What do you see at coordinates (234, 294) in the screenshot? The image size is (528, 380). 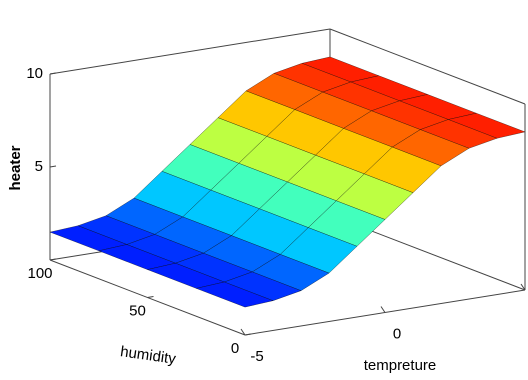 I see `surface-patch` at bounding box center [234, 294].